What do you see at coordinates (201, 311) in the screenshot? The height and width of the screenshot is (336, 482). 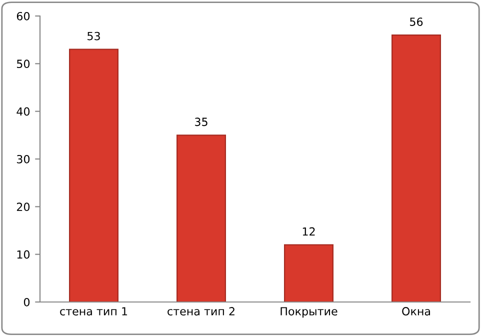 I see `x-tick-label: стена тип 2` at bounding box center [201, 311].